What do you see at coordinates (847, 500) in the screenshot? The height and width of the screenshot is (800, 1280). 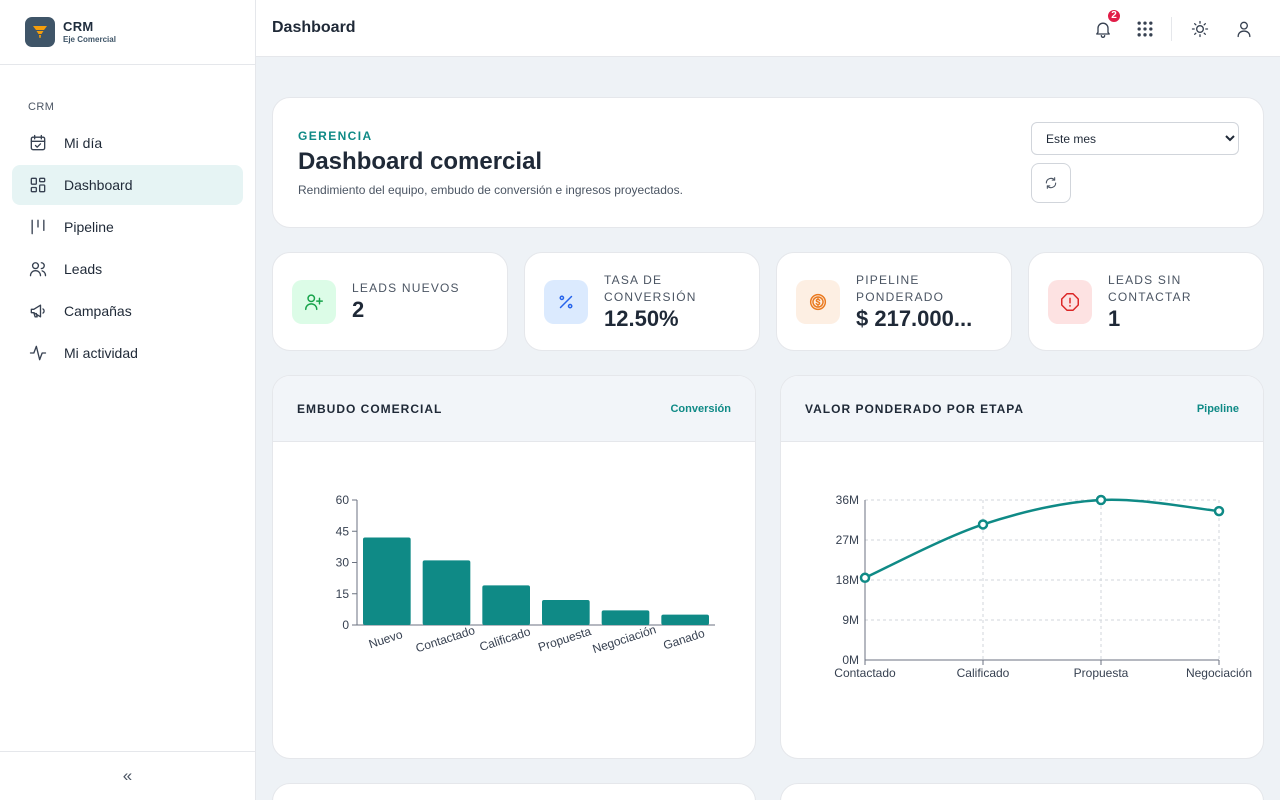 I see `y-tick-label: 36M` at bounding box center [847, 500].